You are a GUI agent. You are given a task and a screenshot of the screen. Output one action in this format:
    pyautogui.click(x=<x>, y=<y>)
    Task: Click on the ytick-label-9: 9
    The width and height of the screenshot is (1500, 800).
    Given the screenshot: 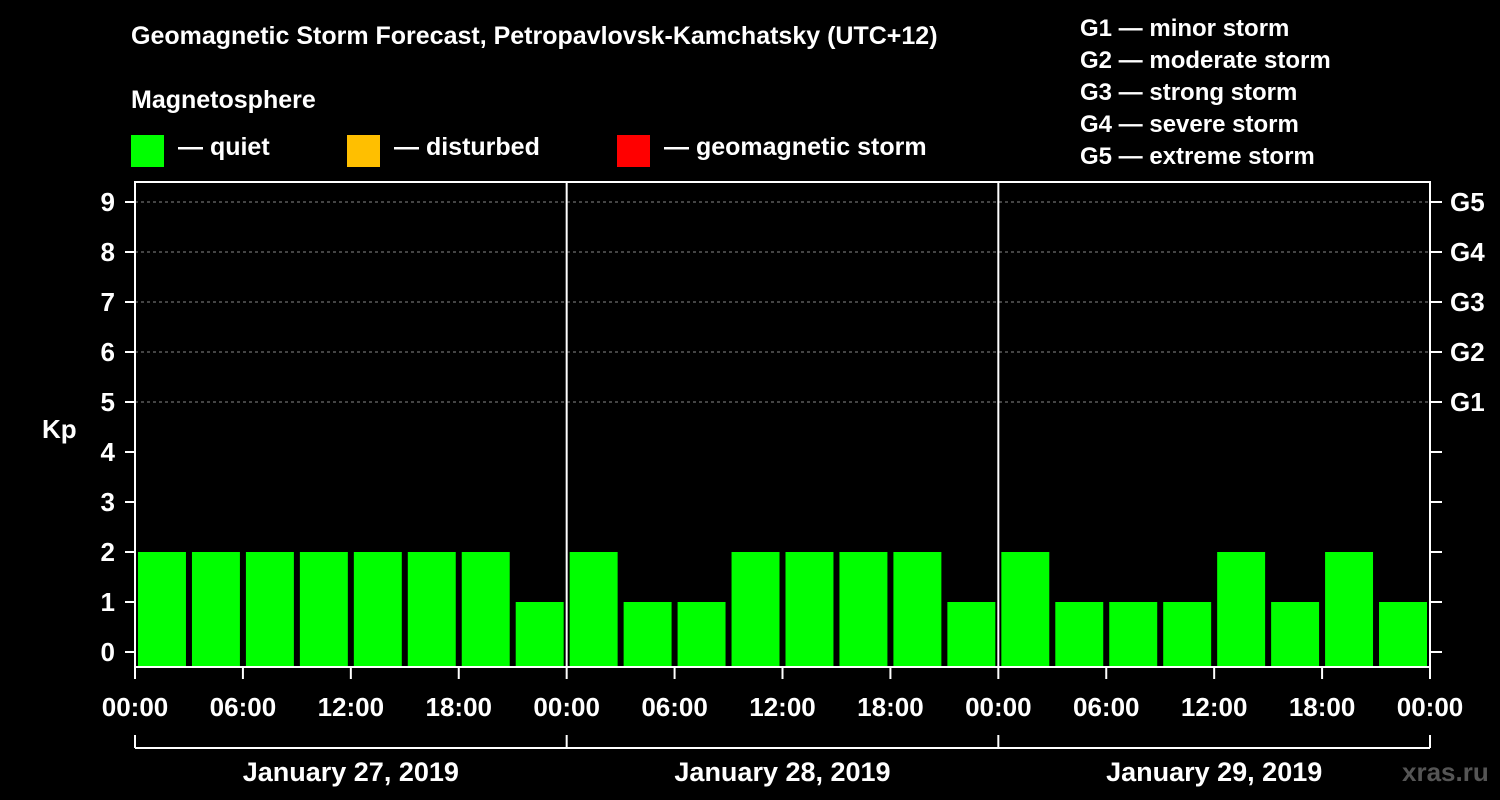 What is the action you would take?
    pyautogui.click(x=108, y=202)
    